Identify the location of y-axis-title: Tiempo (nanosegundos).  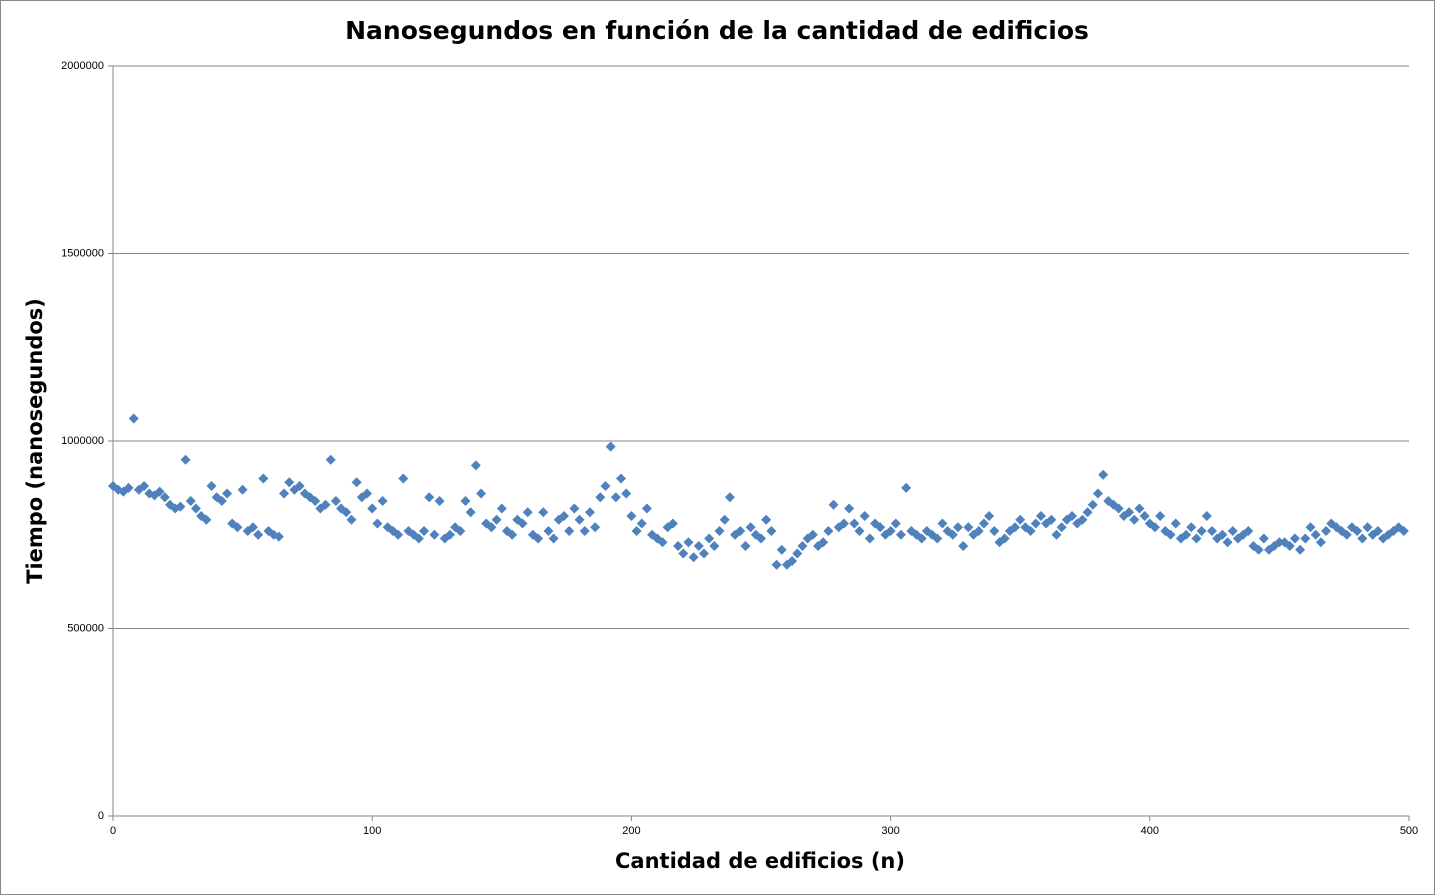
(35, 441).